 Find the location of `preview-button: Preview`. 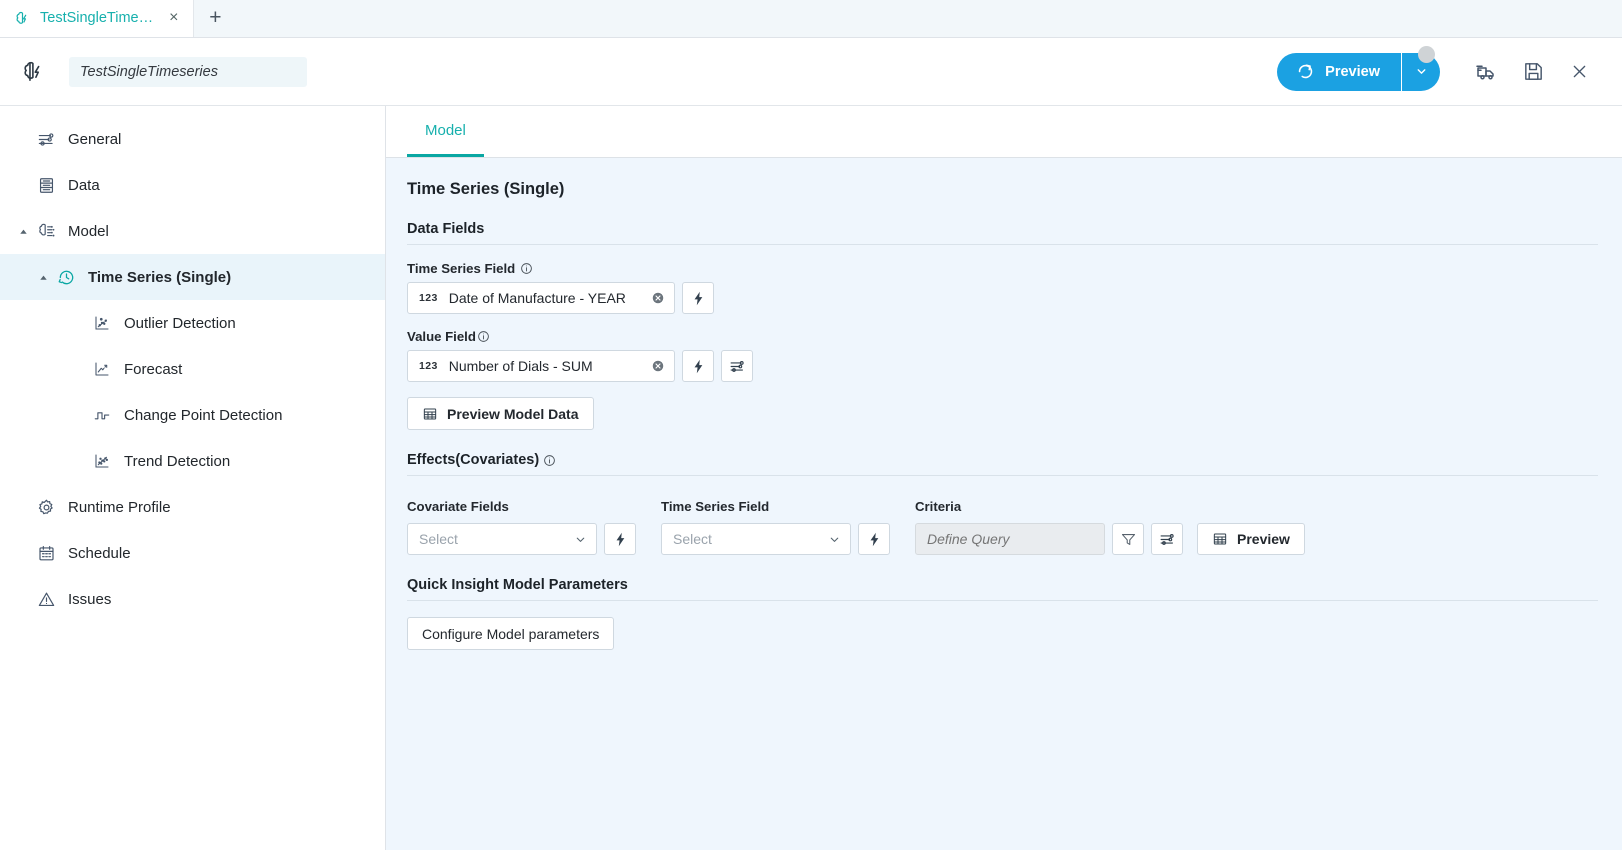

preview-button: Preview is located at coordinates (1339, 71).